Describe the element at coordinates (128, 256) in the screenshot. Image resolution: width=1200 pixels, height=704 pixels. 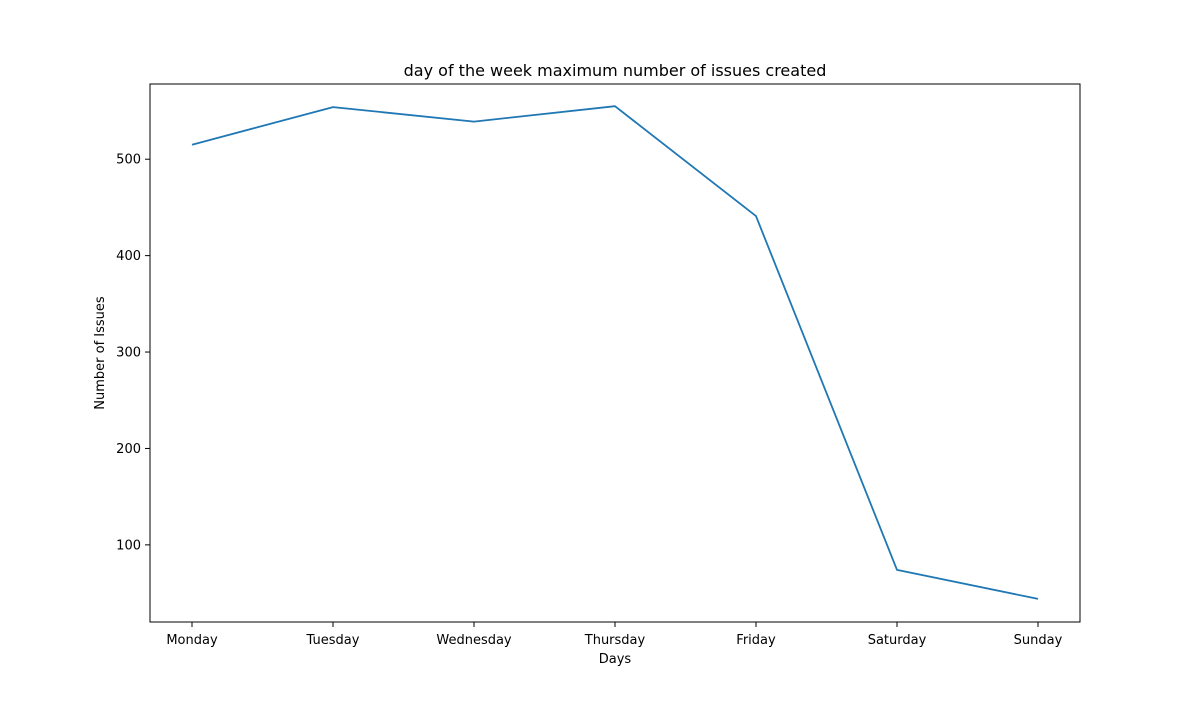
I see `y-tick-label: 400` at that location.